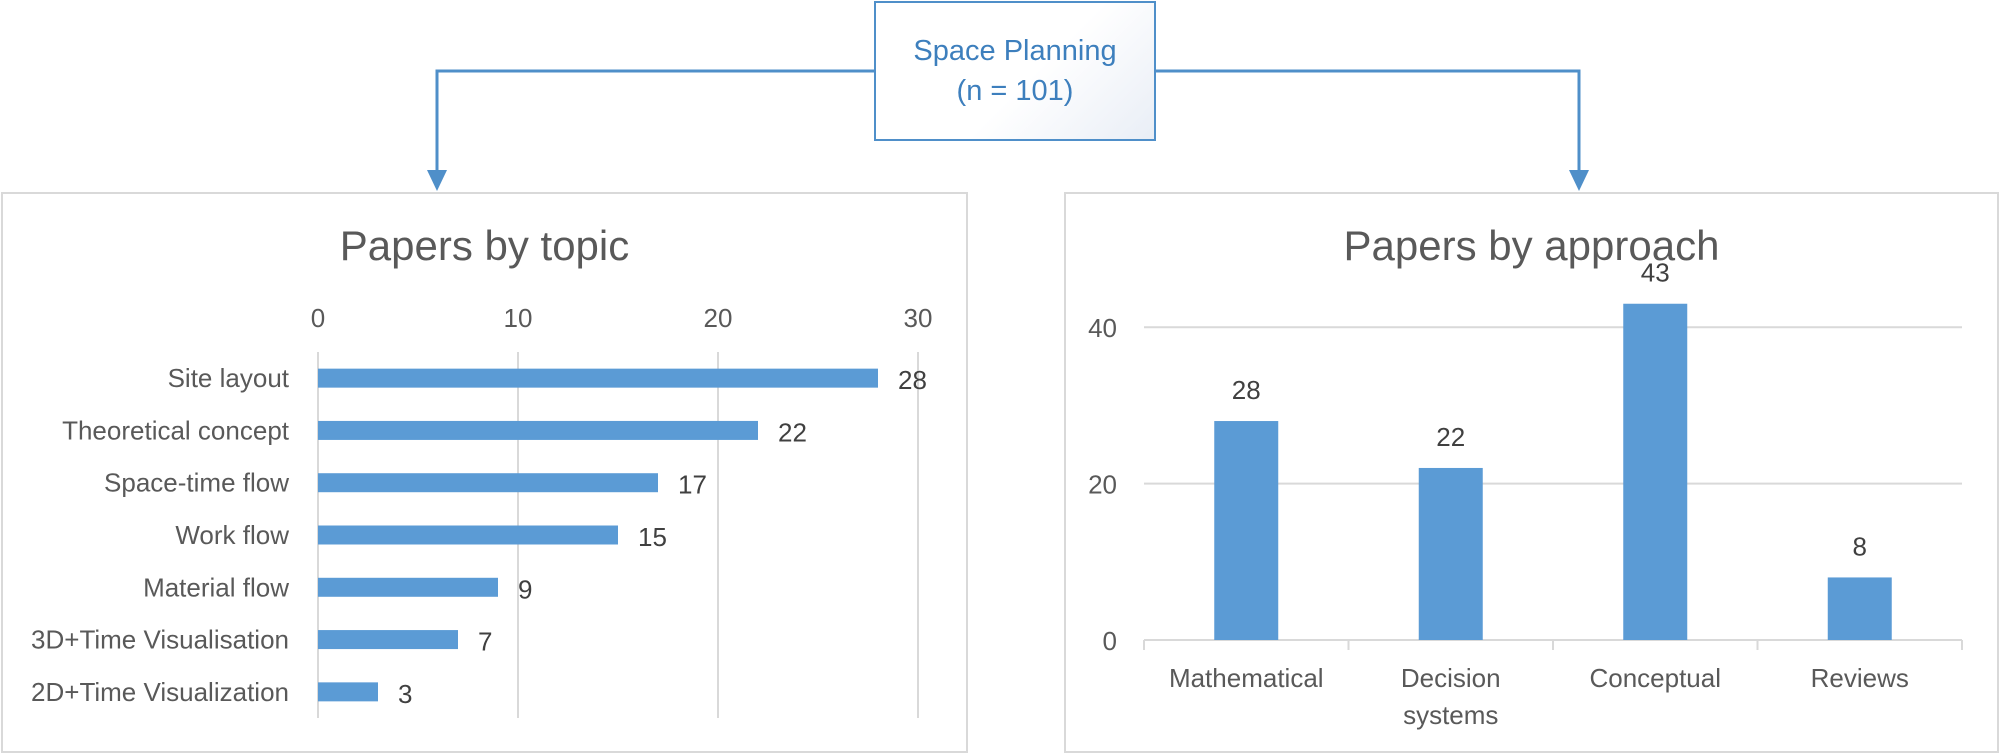 This screenshot has height=755, width=2000. What do you see at coordinates (405, 694) in the screenshot?
I see `data-label: 3` at bounding box center [405, 694].